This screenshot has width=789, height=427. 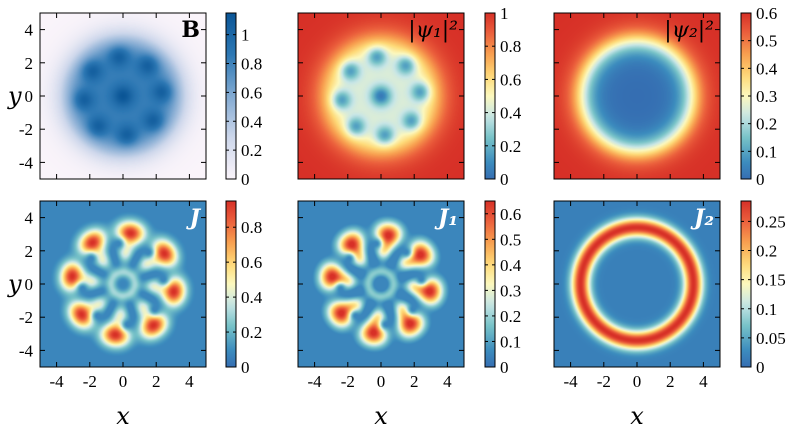 What do you see at coordinates (771, 338) in the screenshot?
I see `colorbar-tick-label: 0.05` at bounding box center [771, 338].